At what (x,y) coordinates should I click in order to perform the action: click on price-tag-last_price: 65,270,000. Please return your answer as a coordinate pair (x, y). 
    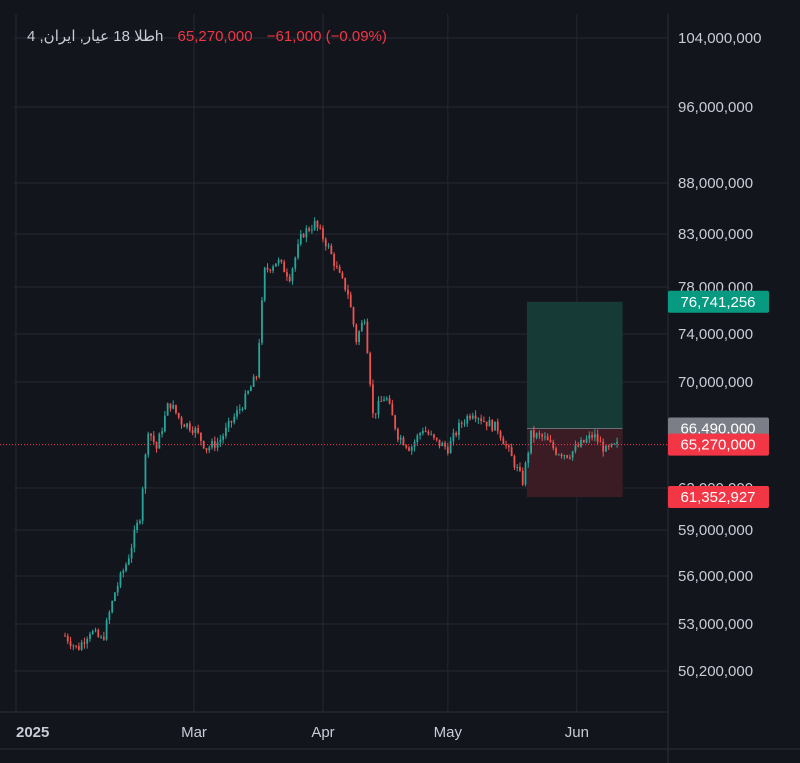
    Looking at the image, I should click on (718, 444).